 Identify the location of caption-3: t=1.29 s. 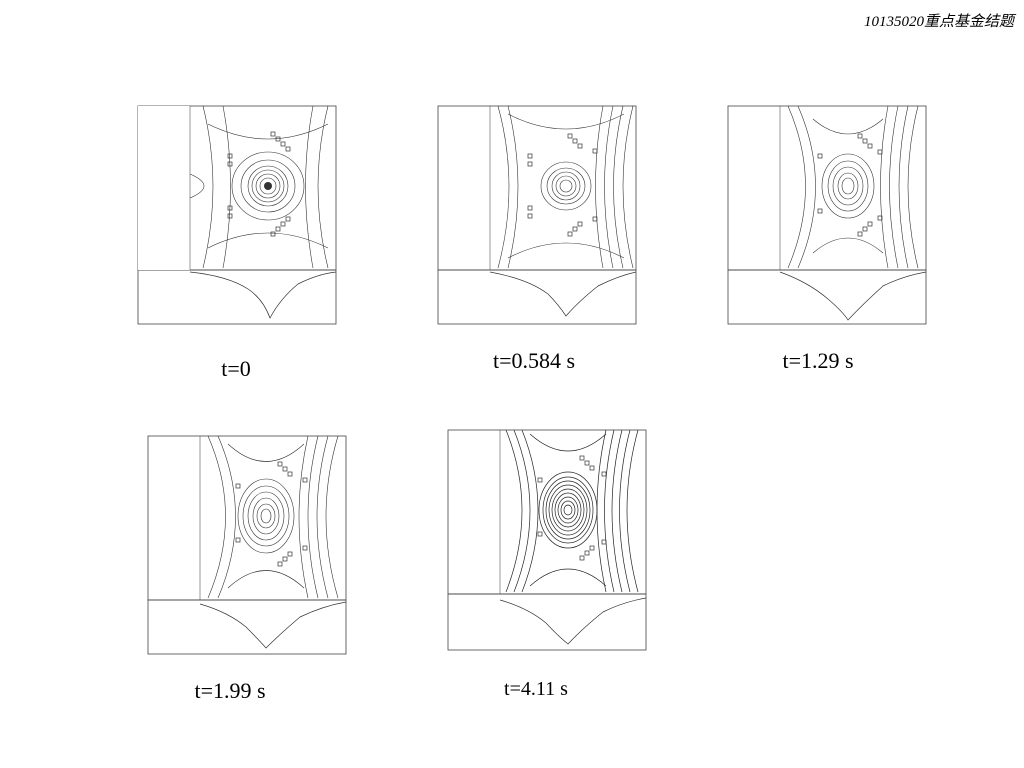
(818, 360).